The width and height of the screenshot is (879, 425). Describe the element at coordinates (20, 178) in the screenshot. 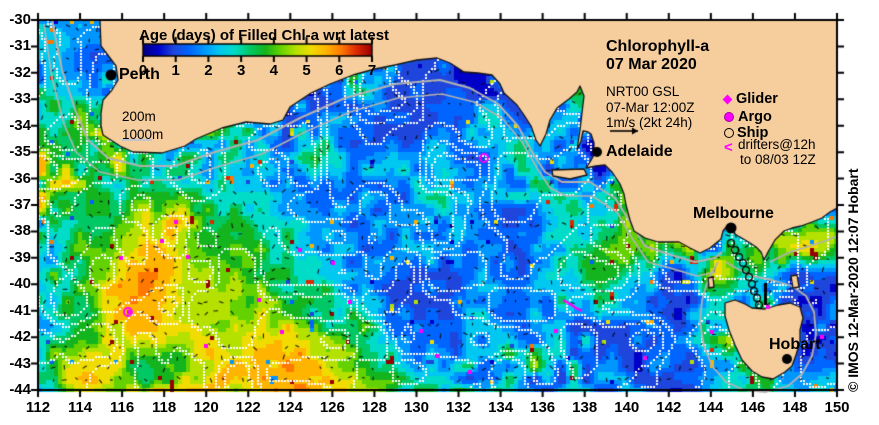

I see `y-tick-label: -36` at that location.